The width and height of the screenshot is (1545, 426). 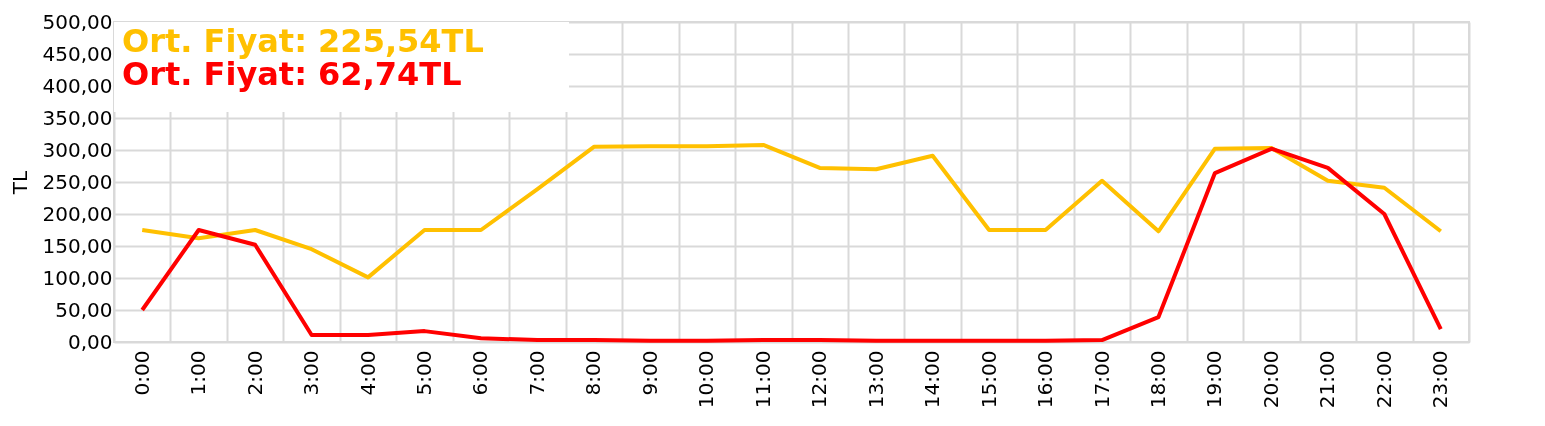 What do you see at coordinates (77, 213) in the screenshot?
I see `y-tick-label: 200,00` at bounding box center [77, 213].